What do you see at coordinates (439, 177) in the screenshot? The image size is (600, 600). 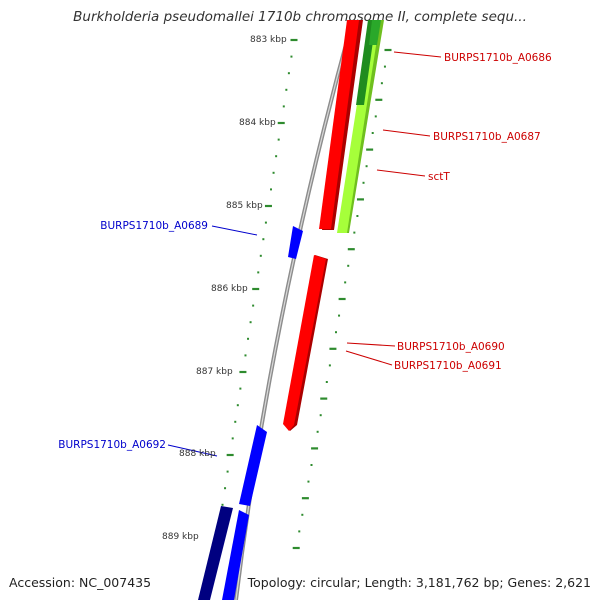 I see `gene-label-sctt: sctT` at bounding box center [439, 177].